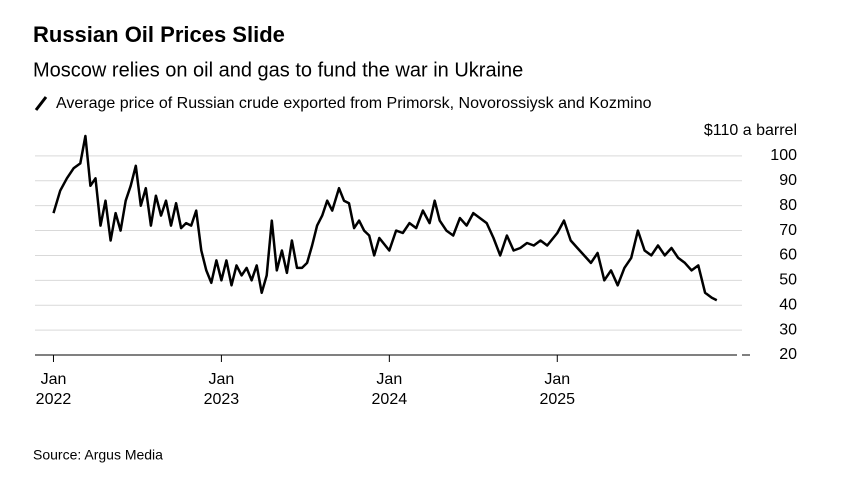 The height and width of the screenshot is (483, 843). Describe the element at coordinates (788, 180) in the screenshot. I see `y-tick-label: 90` at that location.